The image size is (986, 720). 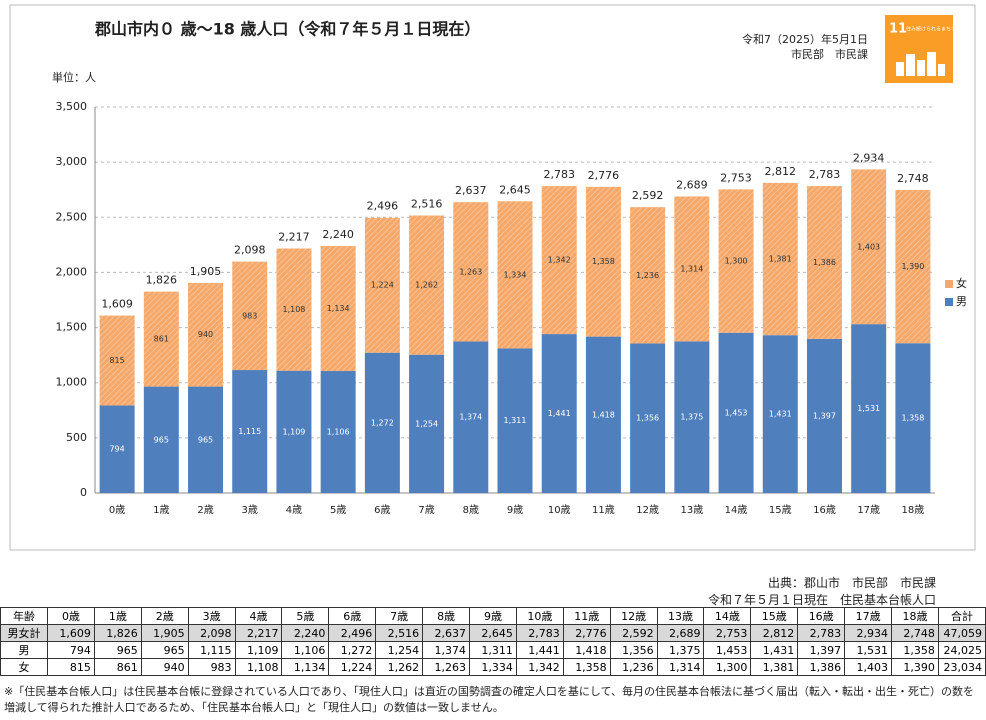 I want to click on total-label: 2,812, so click(x=781, y=171).